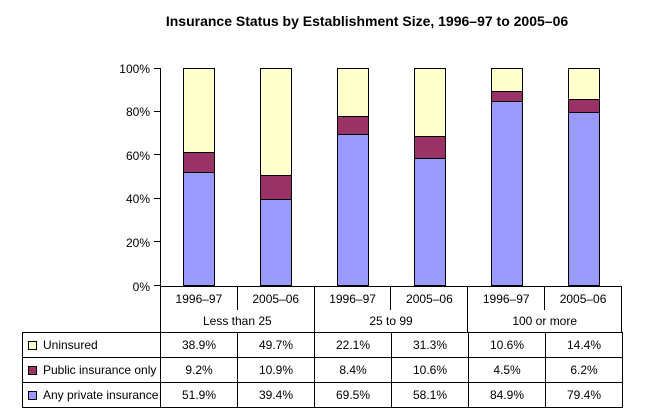 The width and height of the screenshot is (651, 419). Describe the element at coordinates (430, 395) in the screenshot. I see `table-cell: 58.1%` at that location.